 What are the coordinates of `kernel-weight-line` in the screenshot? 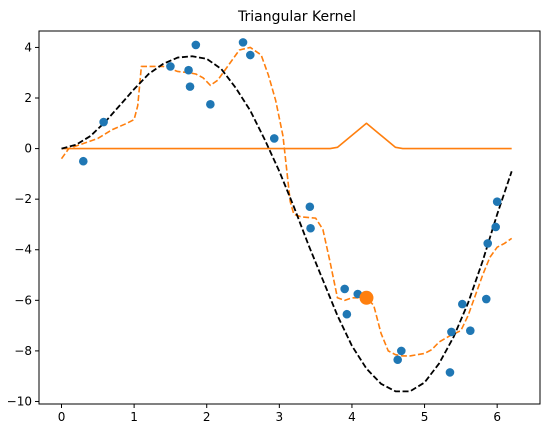 It's located at (286, 136).